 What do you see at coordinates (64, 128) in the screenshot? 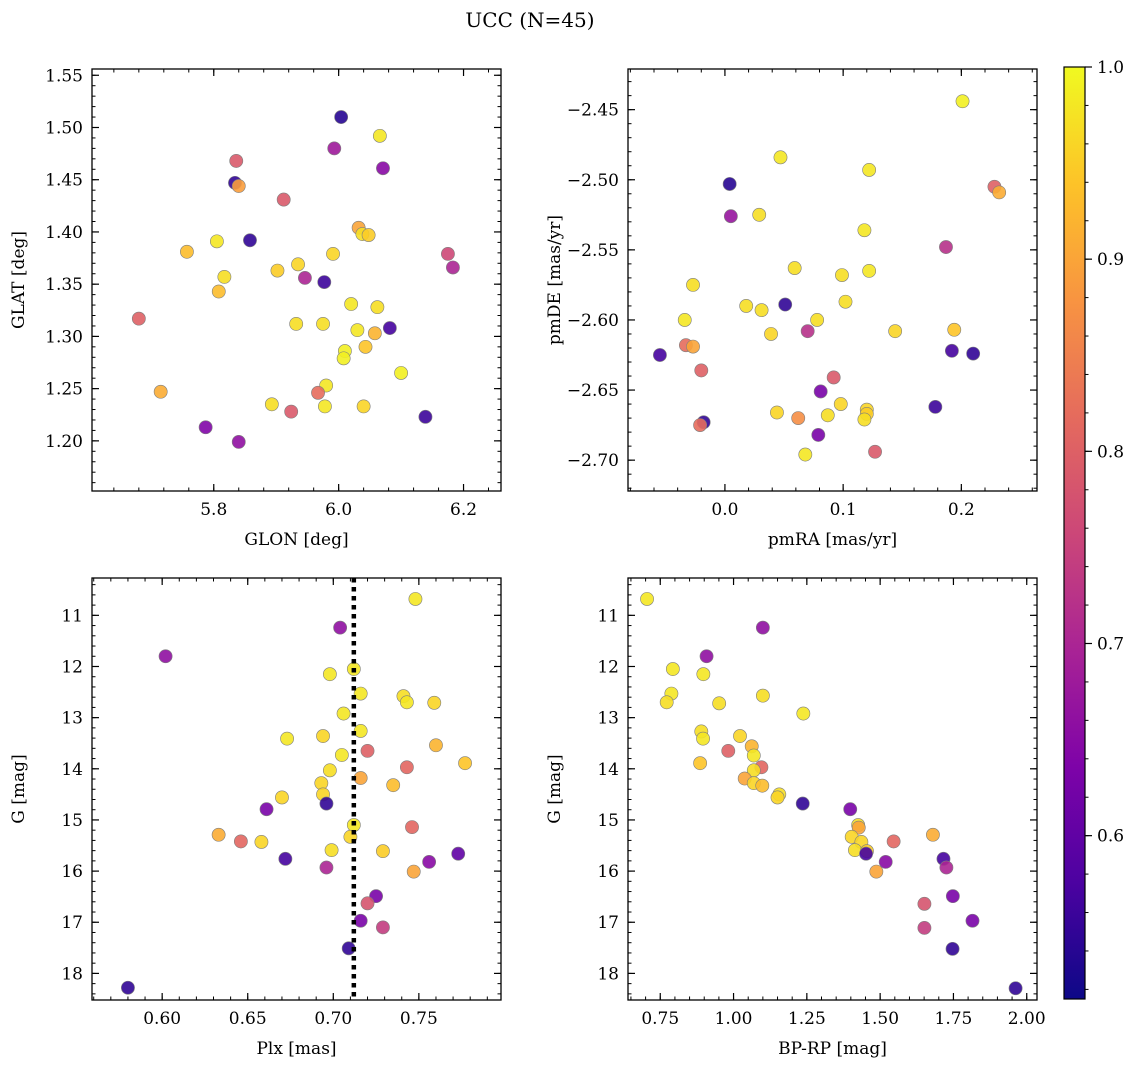
I see `y-tick-label: 1.50` at bounding box center [64, 128].